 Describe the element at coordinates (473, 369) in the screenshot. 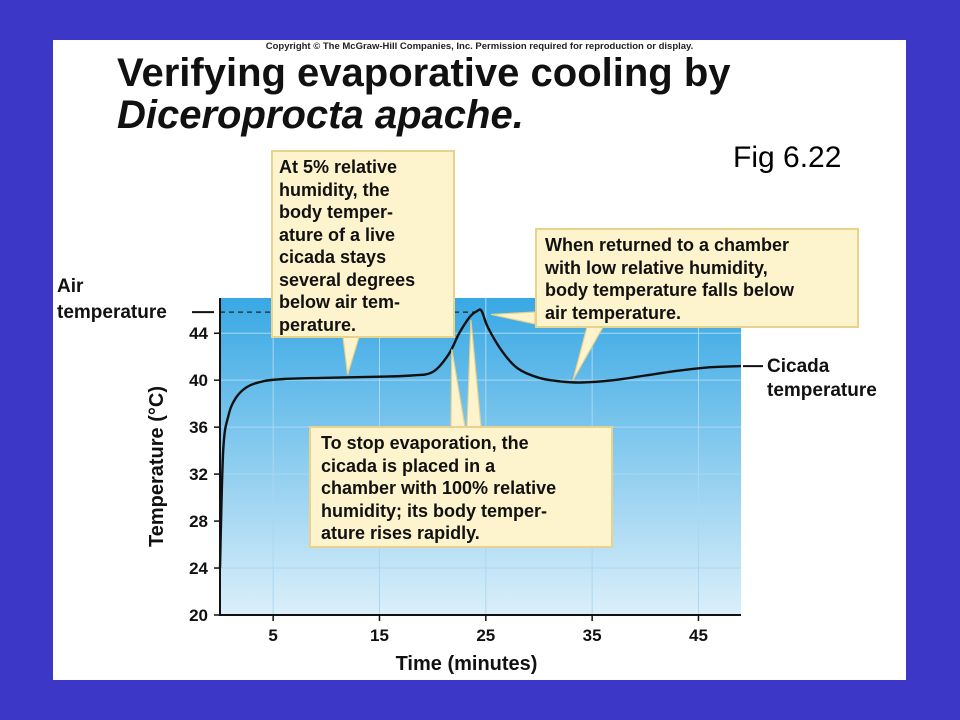

I see `callout-pointers` at that location.